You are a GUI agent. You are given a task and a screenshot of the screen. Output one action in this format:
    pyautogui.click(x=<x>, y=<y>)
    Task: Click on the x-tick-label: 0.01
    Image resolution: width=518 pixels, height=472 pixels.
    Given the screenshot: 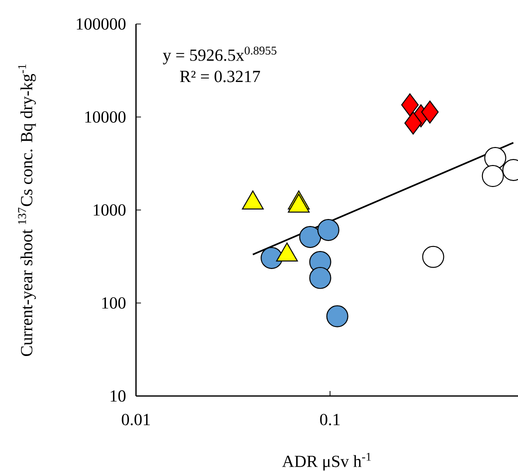 What is the action you would take?
    pyautogui.click(x=136, y=420)
    